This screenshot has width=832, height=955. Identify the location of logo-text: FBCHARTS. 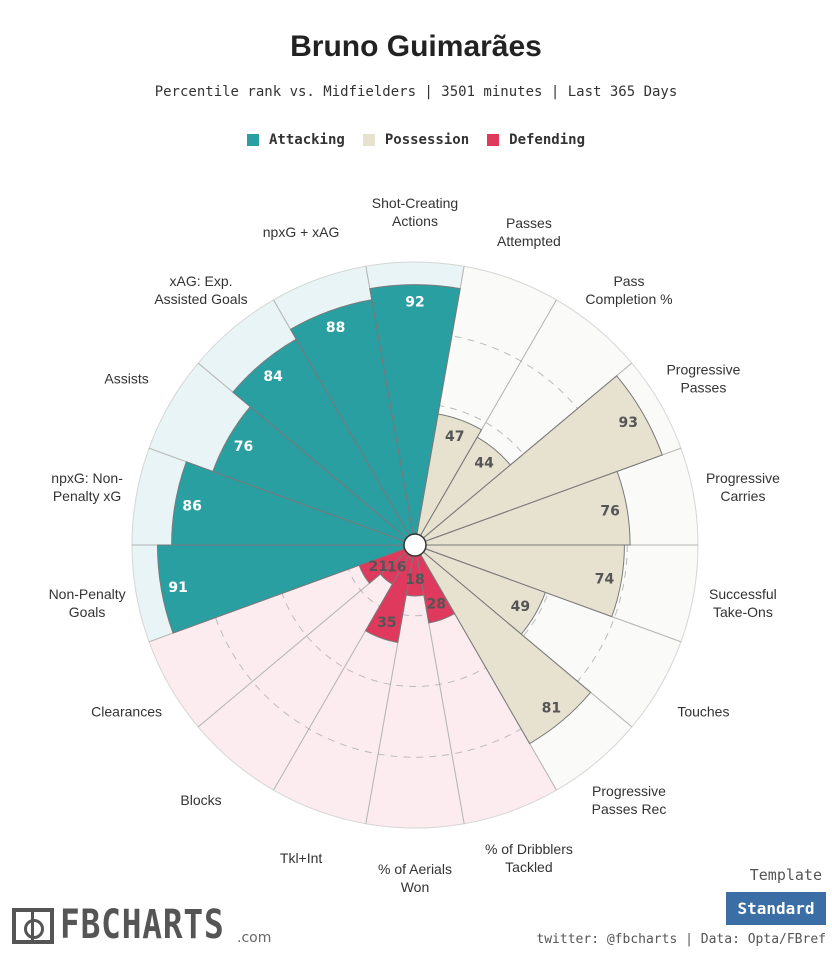
(142, 925).